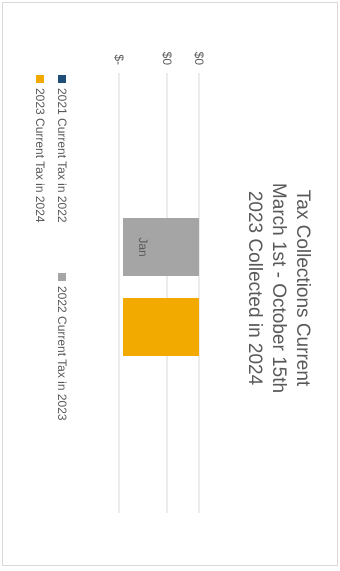 The width and height of the screenshot is (340, 571). I want to click on legend-label: 2022 Current Tax in 2023, so click(62, 353).